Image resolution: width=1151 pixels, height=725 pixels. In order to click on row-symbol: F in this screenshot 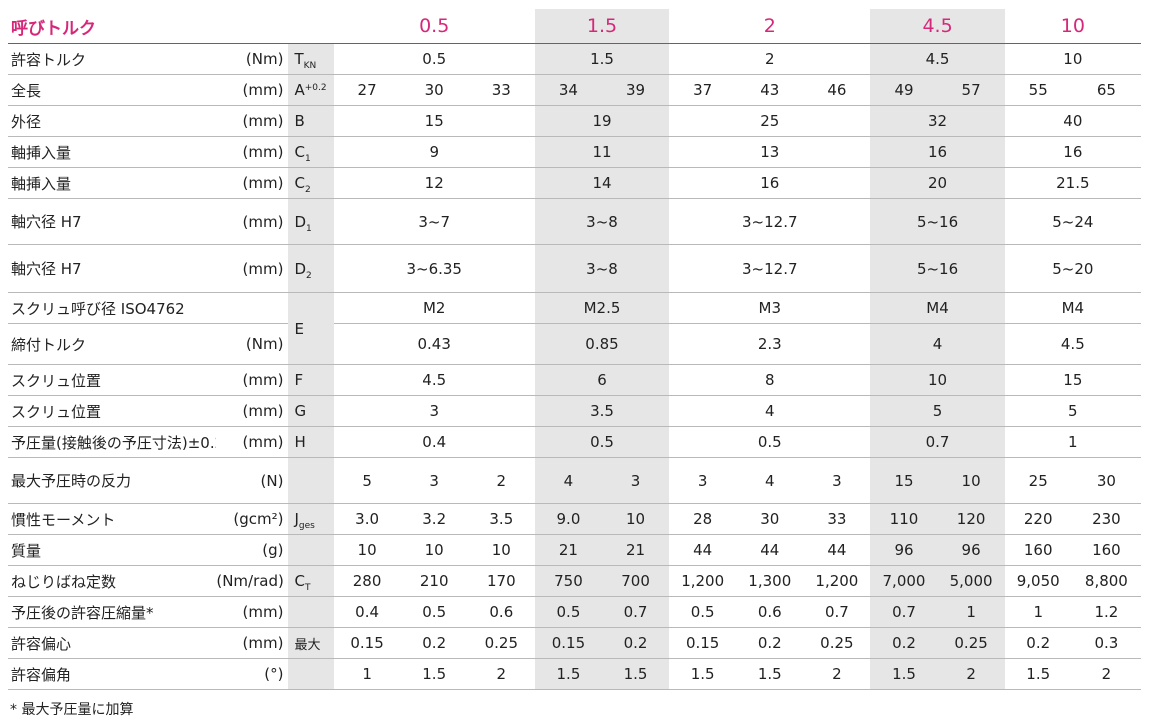, I will do `click(311, 380)`.